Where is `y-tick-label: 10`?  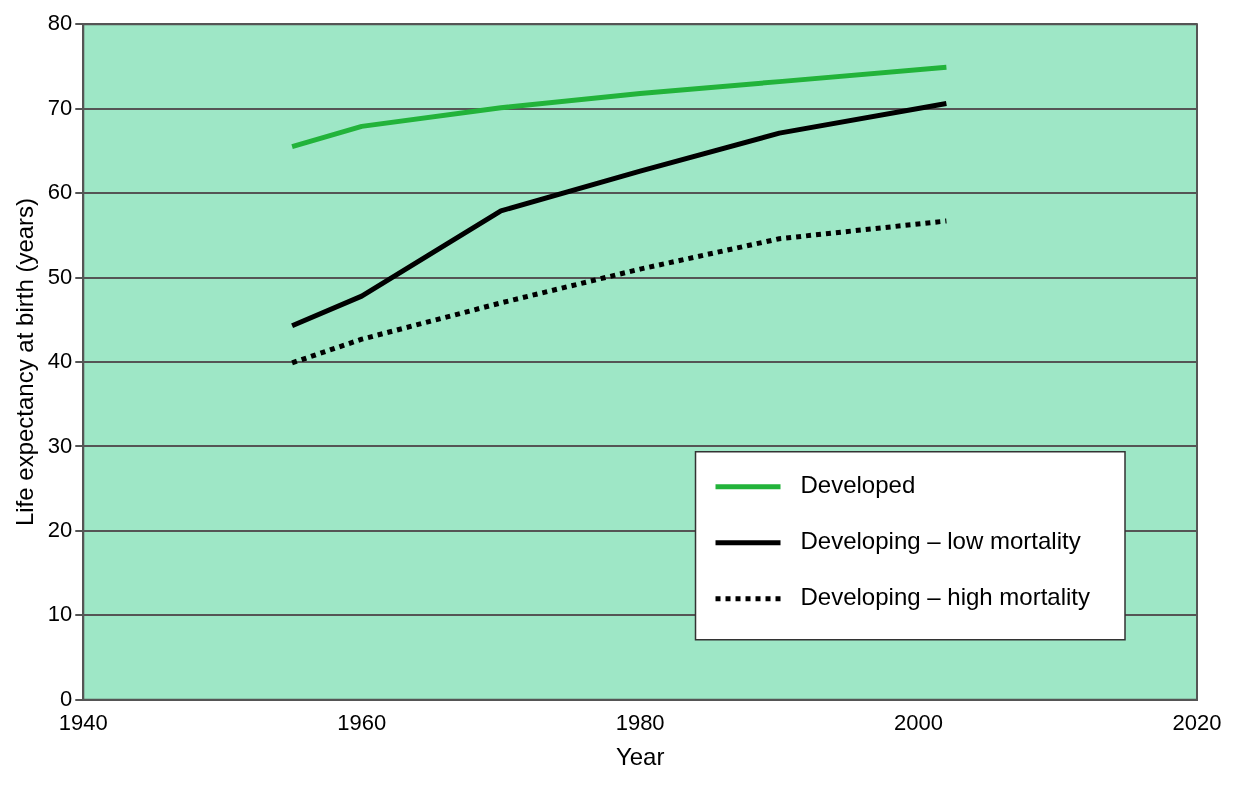
y-tick-label: 10 is located at coordinates (60, 614).